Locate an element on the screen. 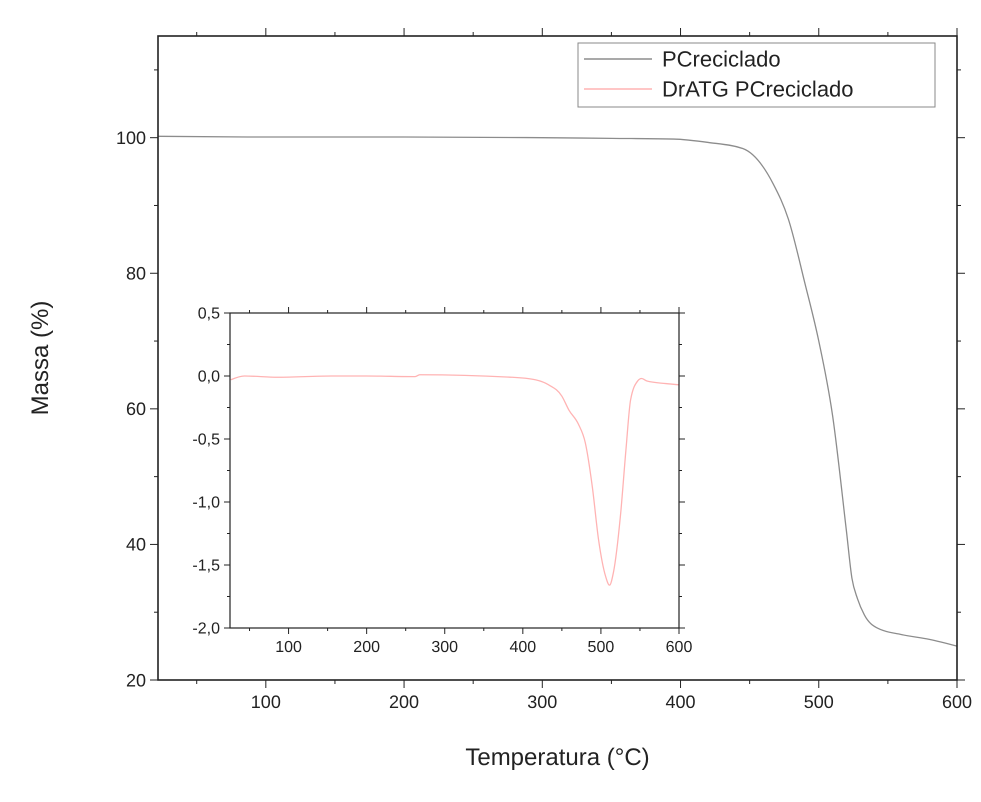  y-tick-label: -0,5 is located at coordinates (206, 440).